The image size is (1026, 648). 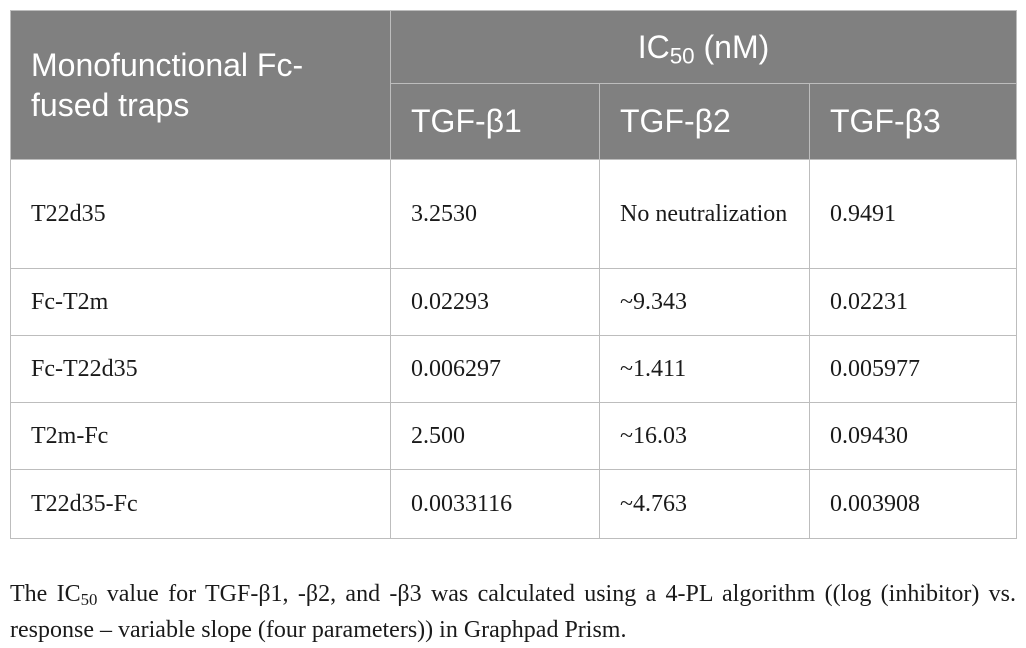 I want to click on table-row: Fc-T2m 0.02293 ~9.343 0.02231, so click(x=514, y=302).